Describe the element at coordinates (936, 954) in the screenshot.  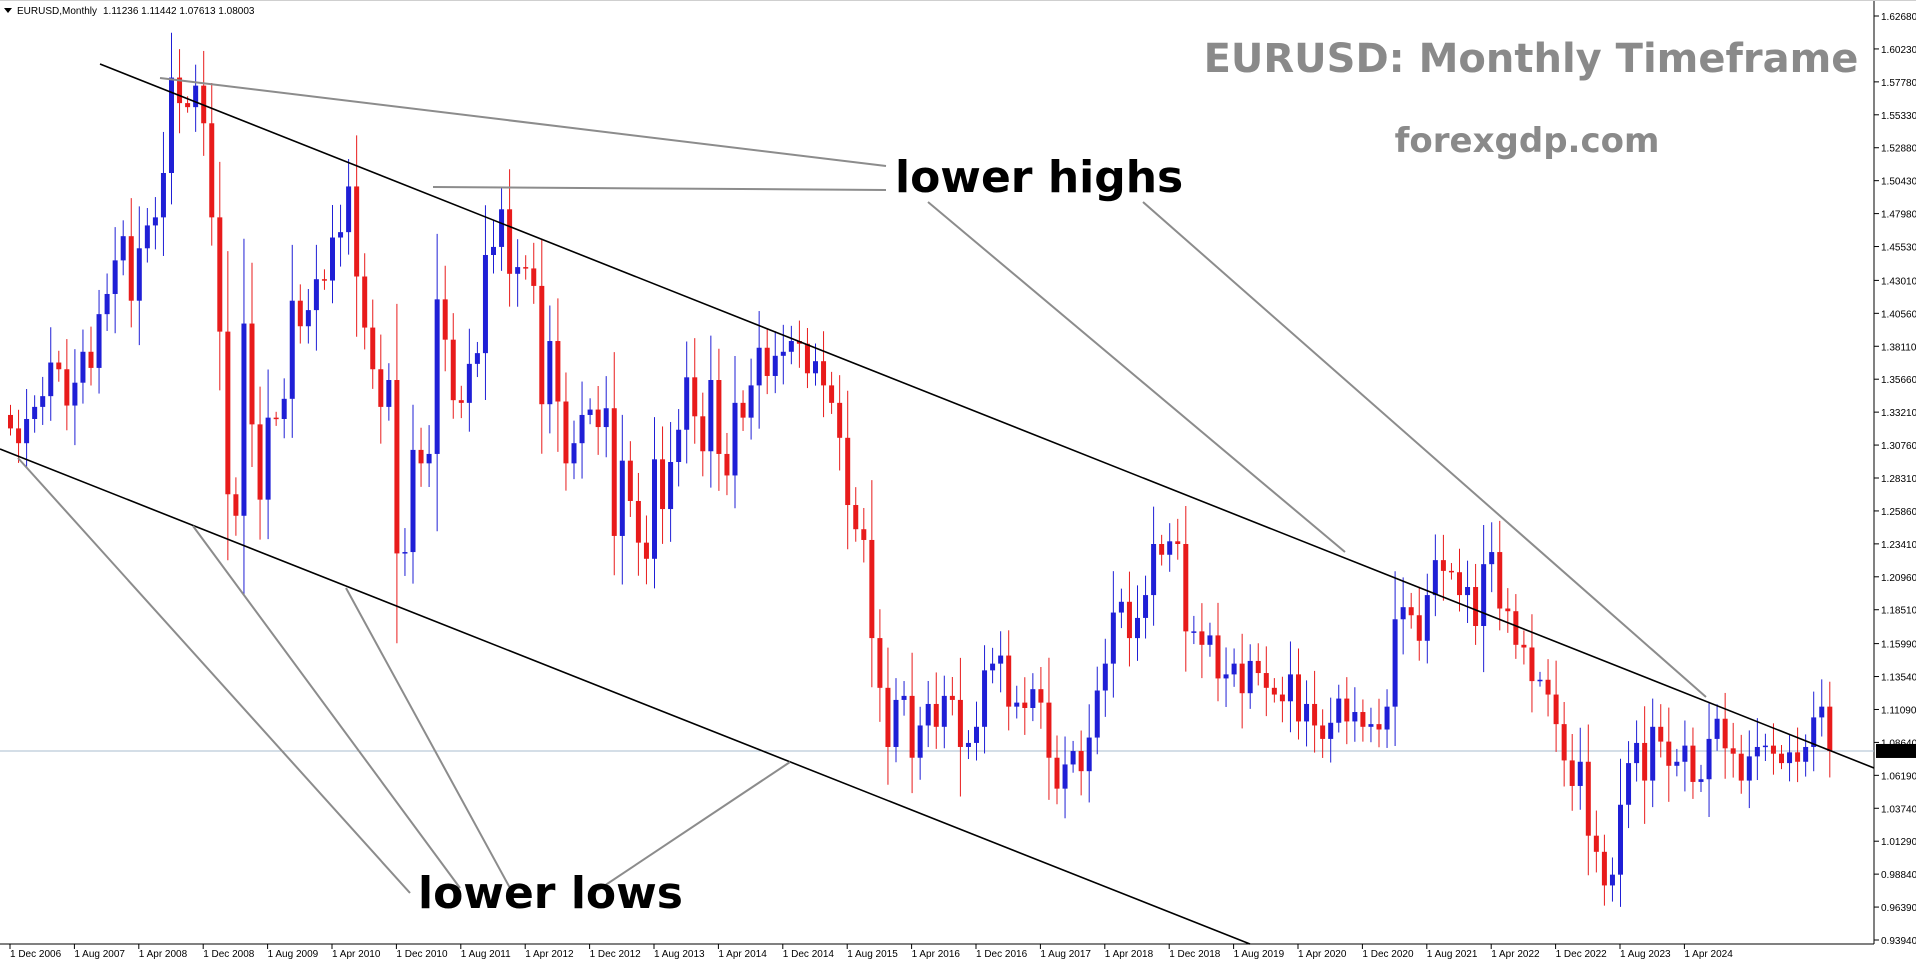
I see `time-tick-label: 1 Apr 2016` at that location.